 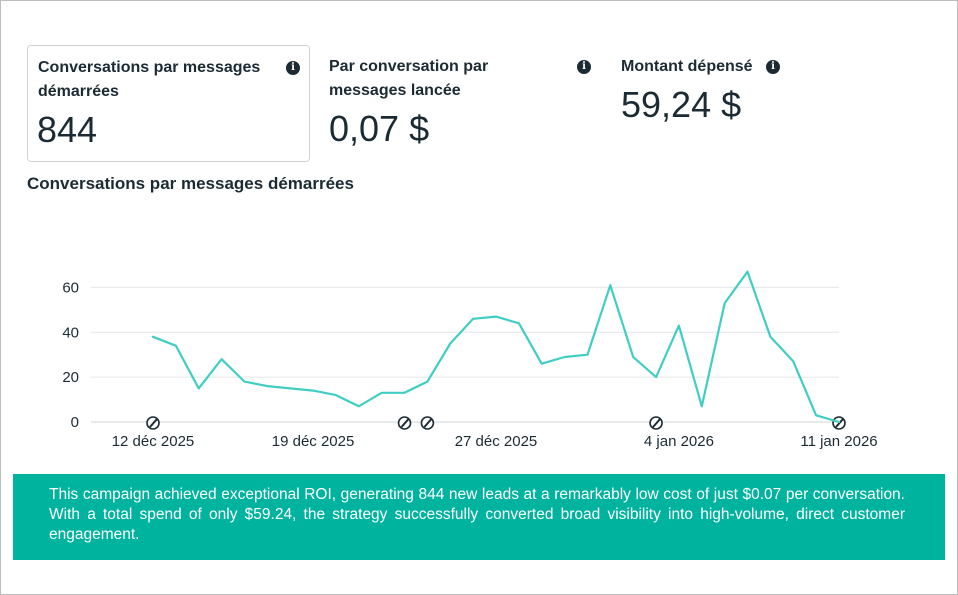 I want to click on x-tick-label: 19 déc 2025, so click(x=313, y=441).